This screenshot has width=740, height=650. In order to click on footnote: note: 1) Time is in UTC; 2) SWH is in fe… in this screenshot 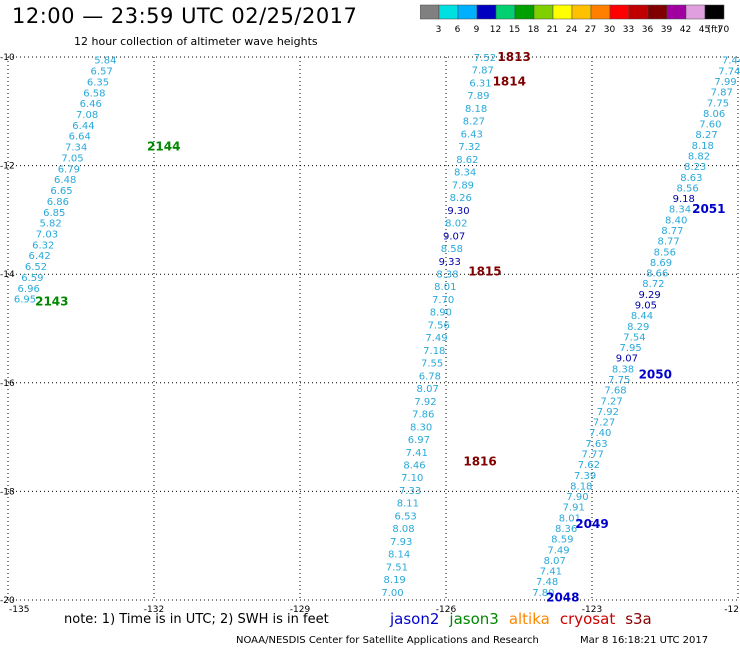, I will do `click(196, 619)`.